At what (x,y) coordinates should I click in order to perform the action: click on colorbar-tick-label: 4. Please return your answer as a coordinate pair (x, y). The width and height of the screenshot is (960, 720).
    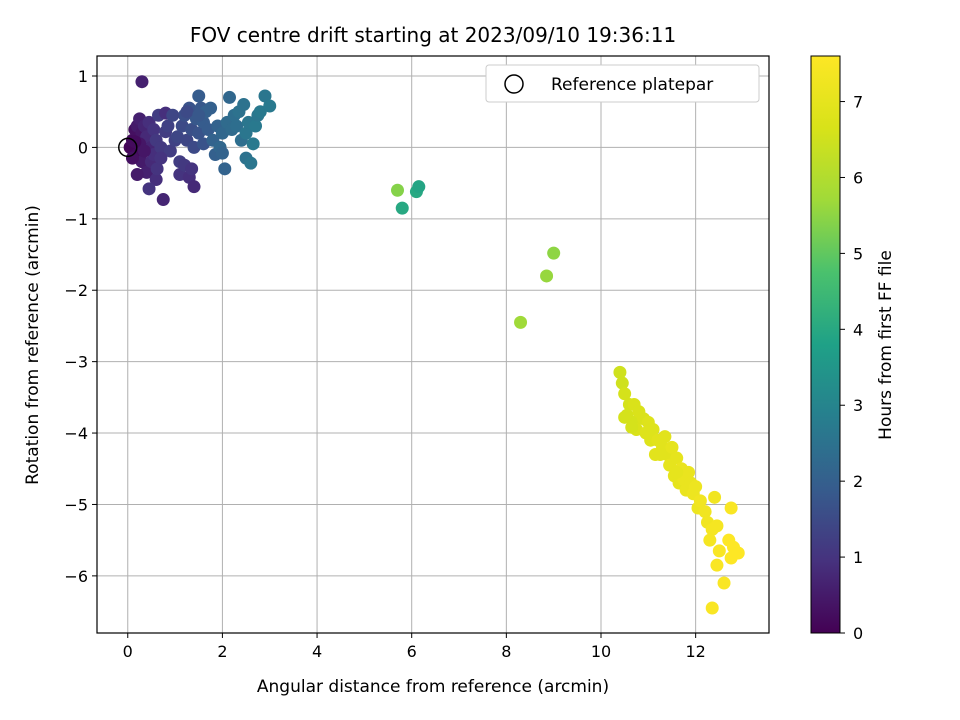
    Looking at the image, I should click on (858, 329).